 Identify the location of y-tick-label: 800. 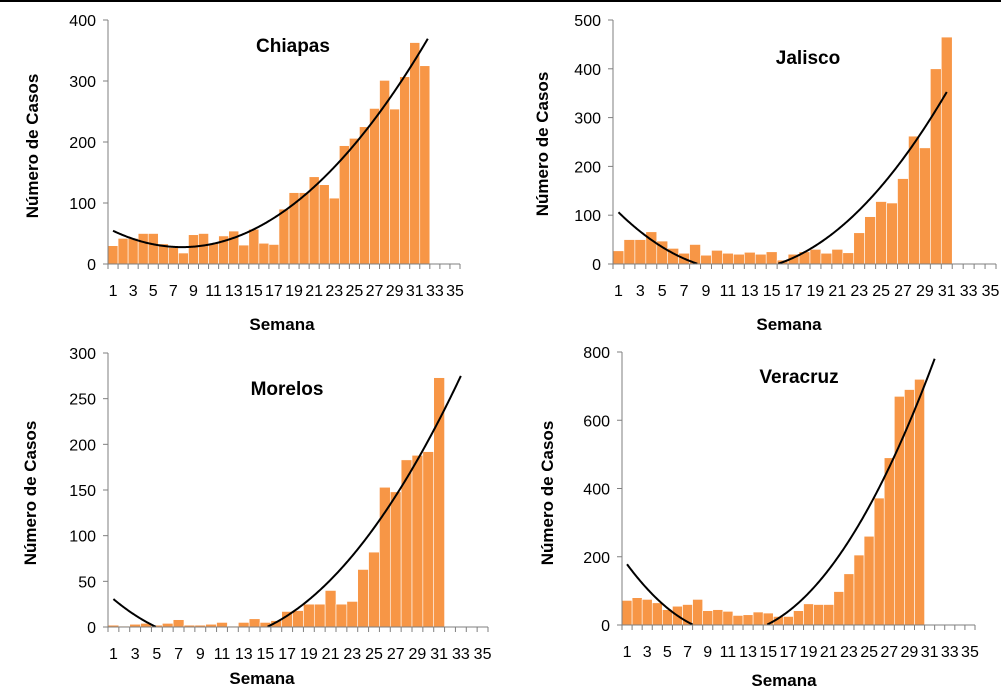
(596, 353).